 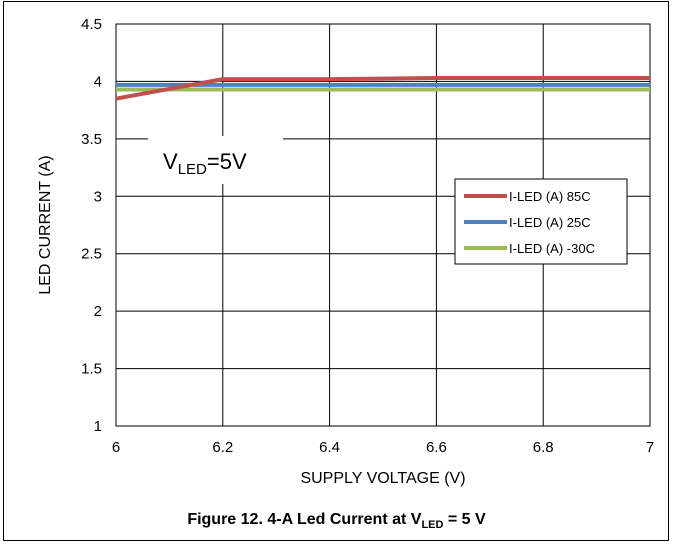 I want to click on legend-label: I-LED (A) 85C, so click(x=550, y=196).